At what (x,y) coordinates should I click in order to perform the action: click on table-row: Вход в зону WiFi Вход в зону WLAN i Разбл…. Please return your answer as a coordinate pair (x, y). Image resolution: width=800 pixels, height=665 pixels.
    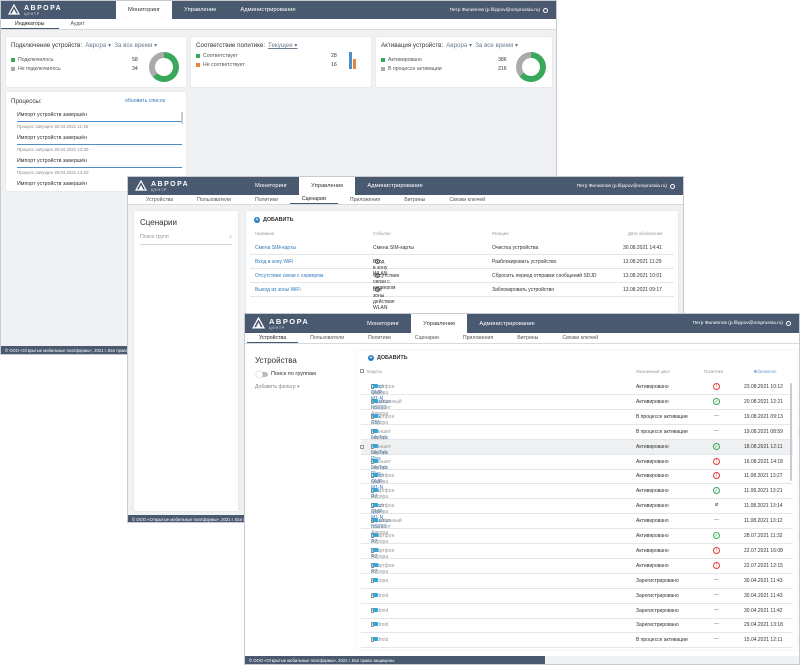
    Looking at the image, I should click on (462, 266).